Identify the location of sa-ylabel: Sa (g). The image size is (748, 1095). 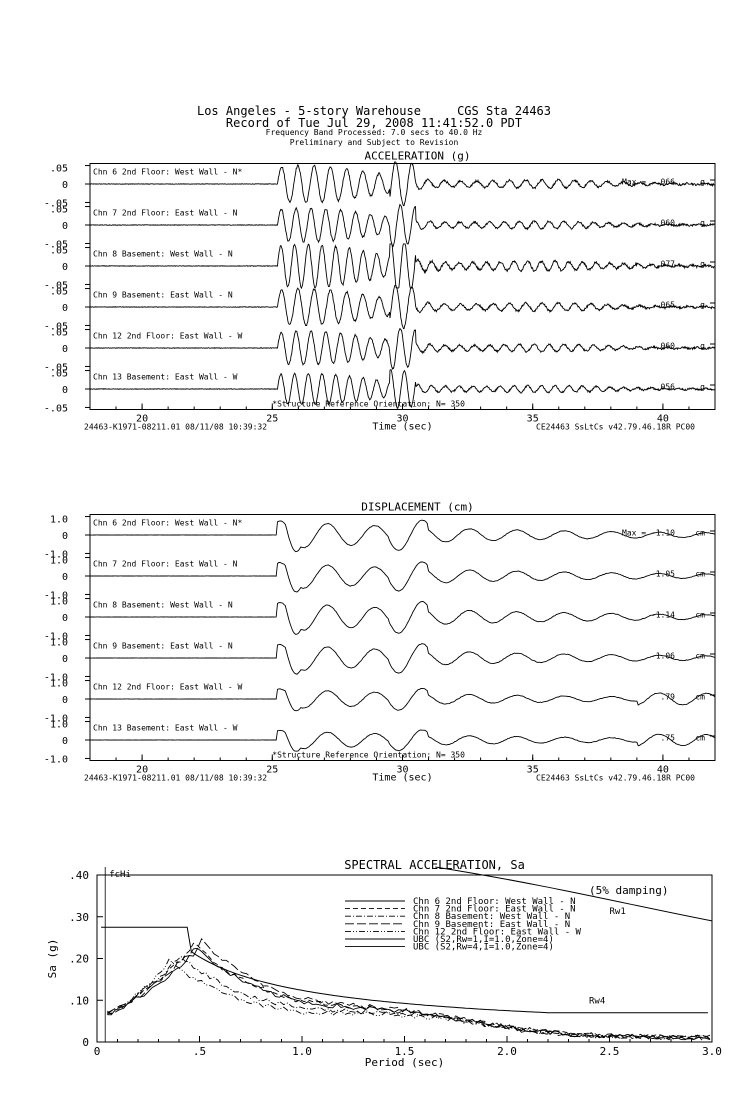
(52, 959).